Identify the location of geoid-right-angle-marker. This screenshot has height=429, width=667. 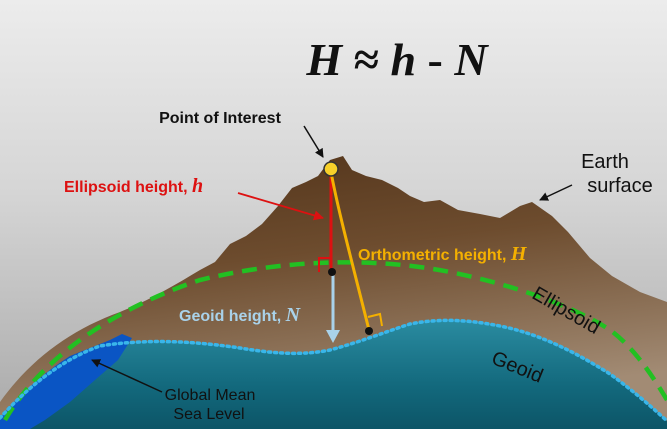
(375, 319).